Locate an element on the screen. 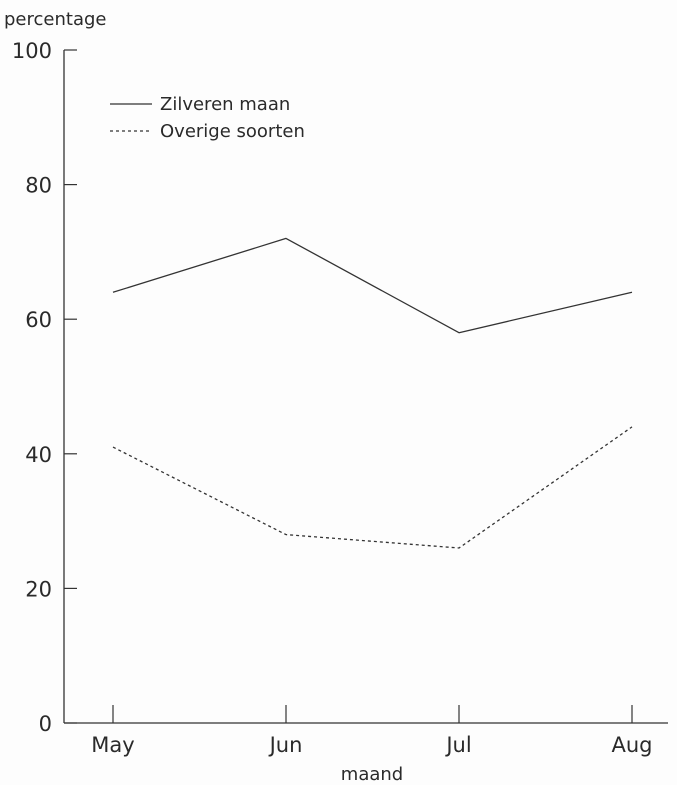 The height and width of the screenshot is (785, 677). y-tick-label: 80 is located at coordinates (38, 186).